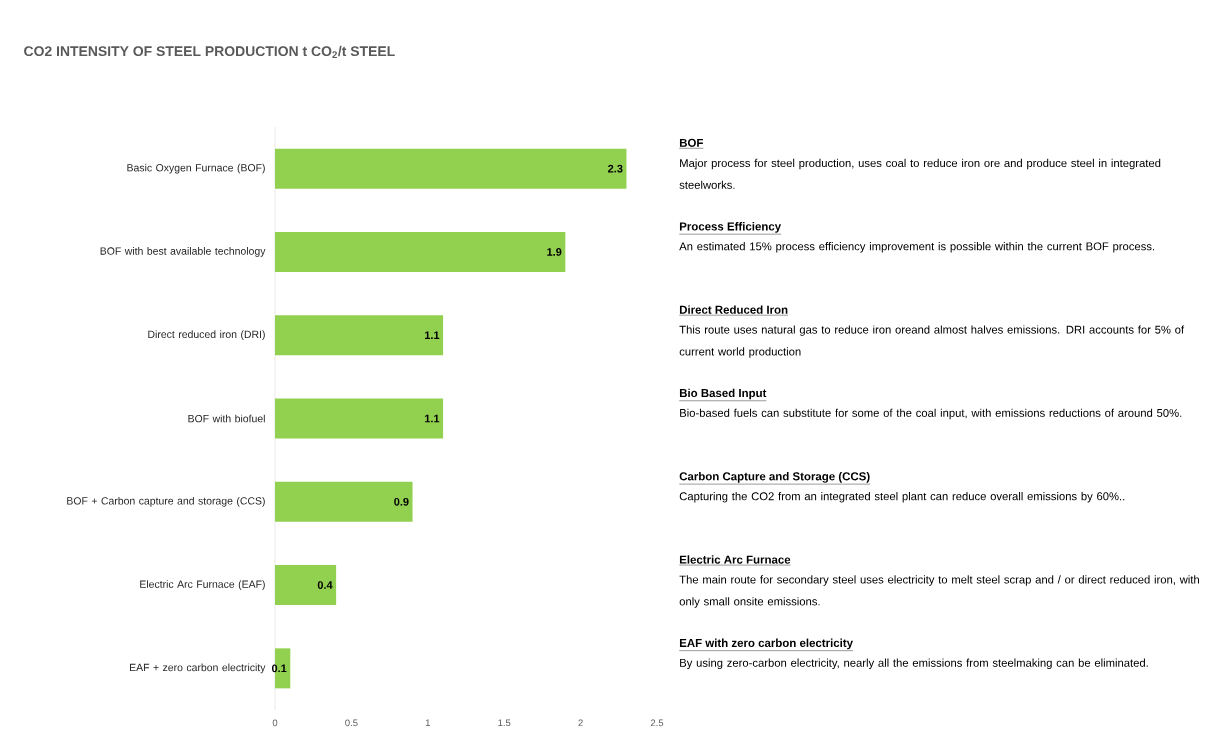 The height and width of the screenshot is (751, 1205). Describe the element at coordinates (733, 309) in the screenshot. I see `text: Direct Reduced Iron` at that location.